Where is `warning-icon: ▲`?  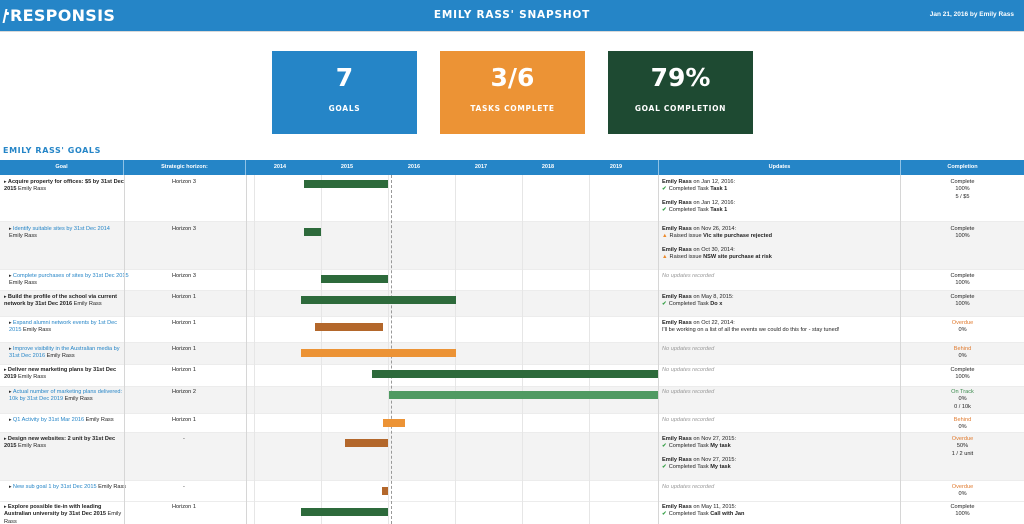 warning-icon: ▲ is located at coordinates (665, 236).